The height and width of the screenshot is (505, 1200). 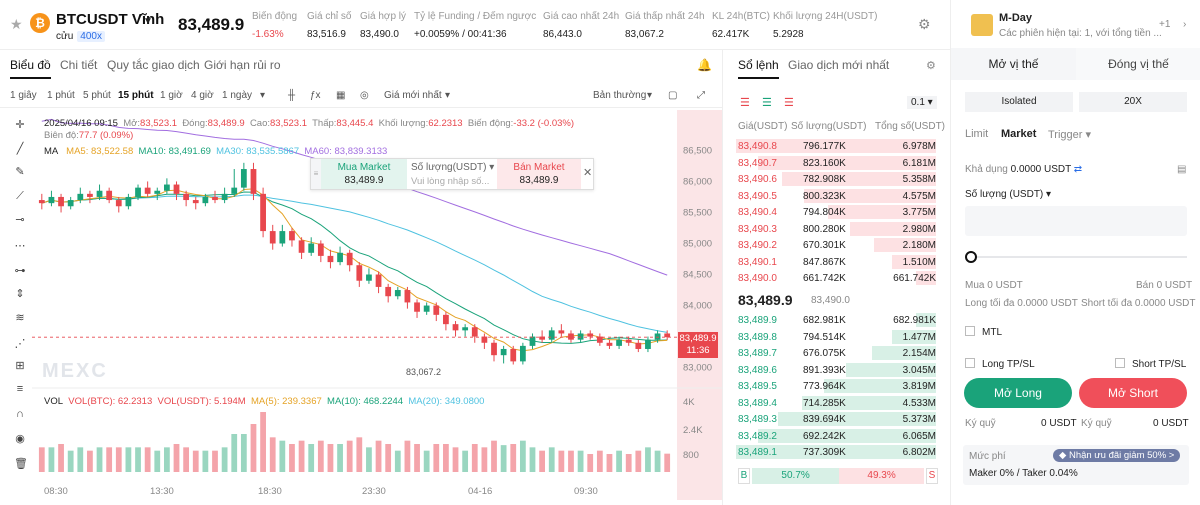 What do you see at coordinates (79, 65) in the screenshot?
I see `tab-details: Chi tiết` at bounding box center [79, 65].